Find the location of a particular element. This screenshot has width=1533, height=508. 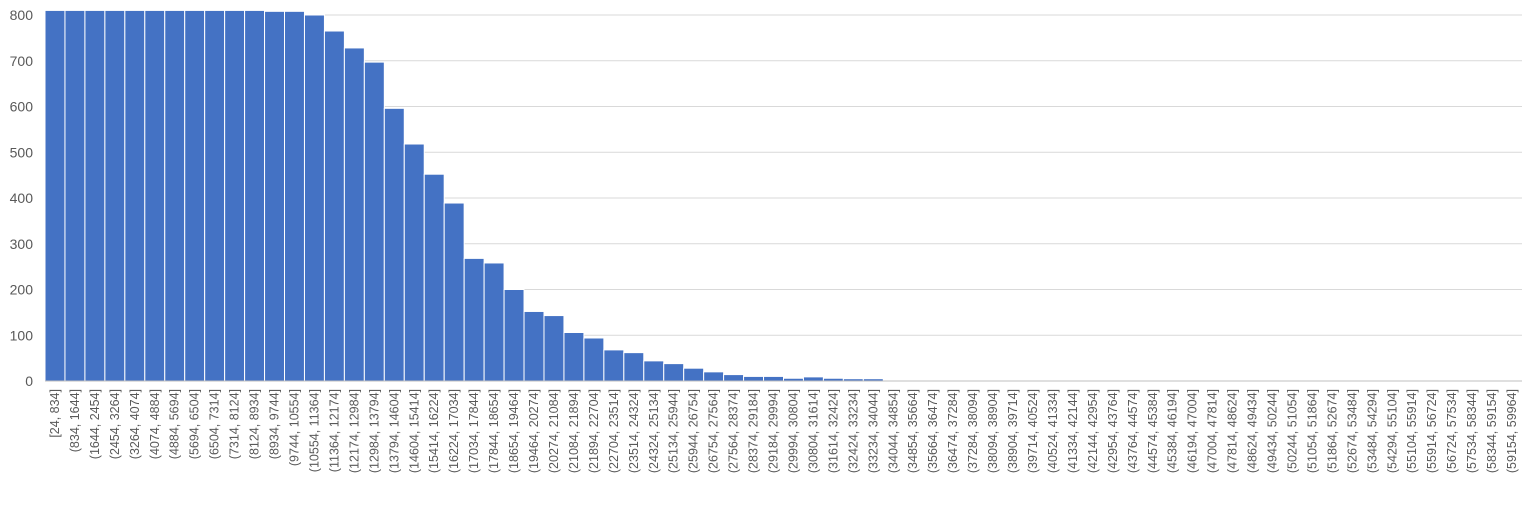

x-tick-label: (4884, 5694] is located at coordinates (175, 424).